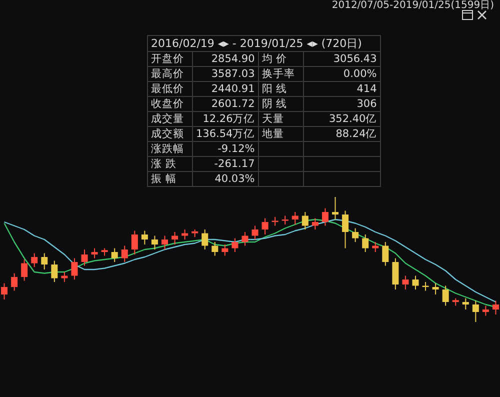 The height and width of the screenshot is (397, 500). I want to click on text: 成交量, so click(170, 119).